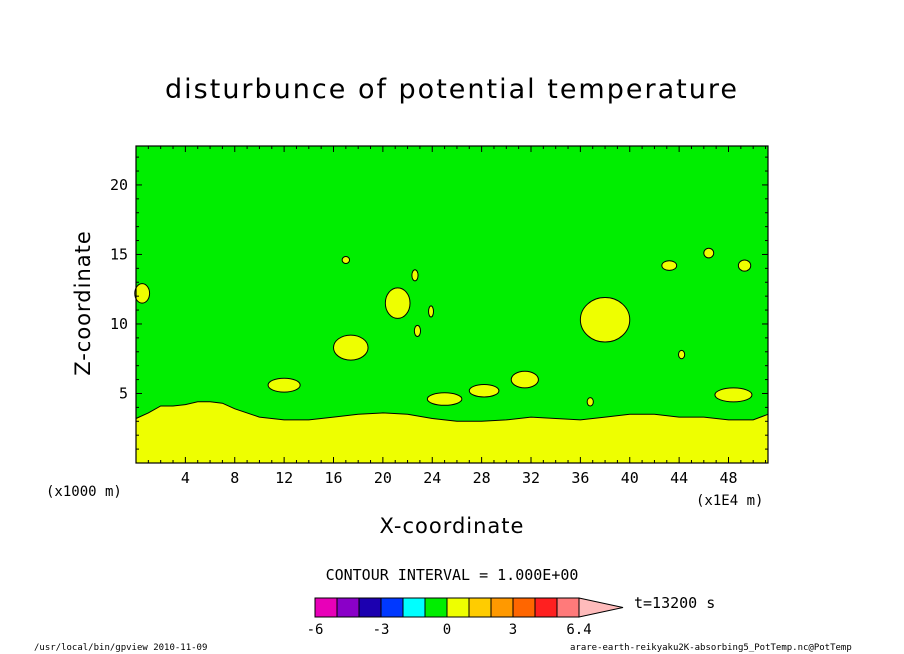  I want to click on x-tick-label: 32, so click(531, 478).